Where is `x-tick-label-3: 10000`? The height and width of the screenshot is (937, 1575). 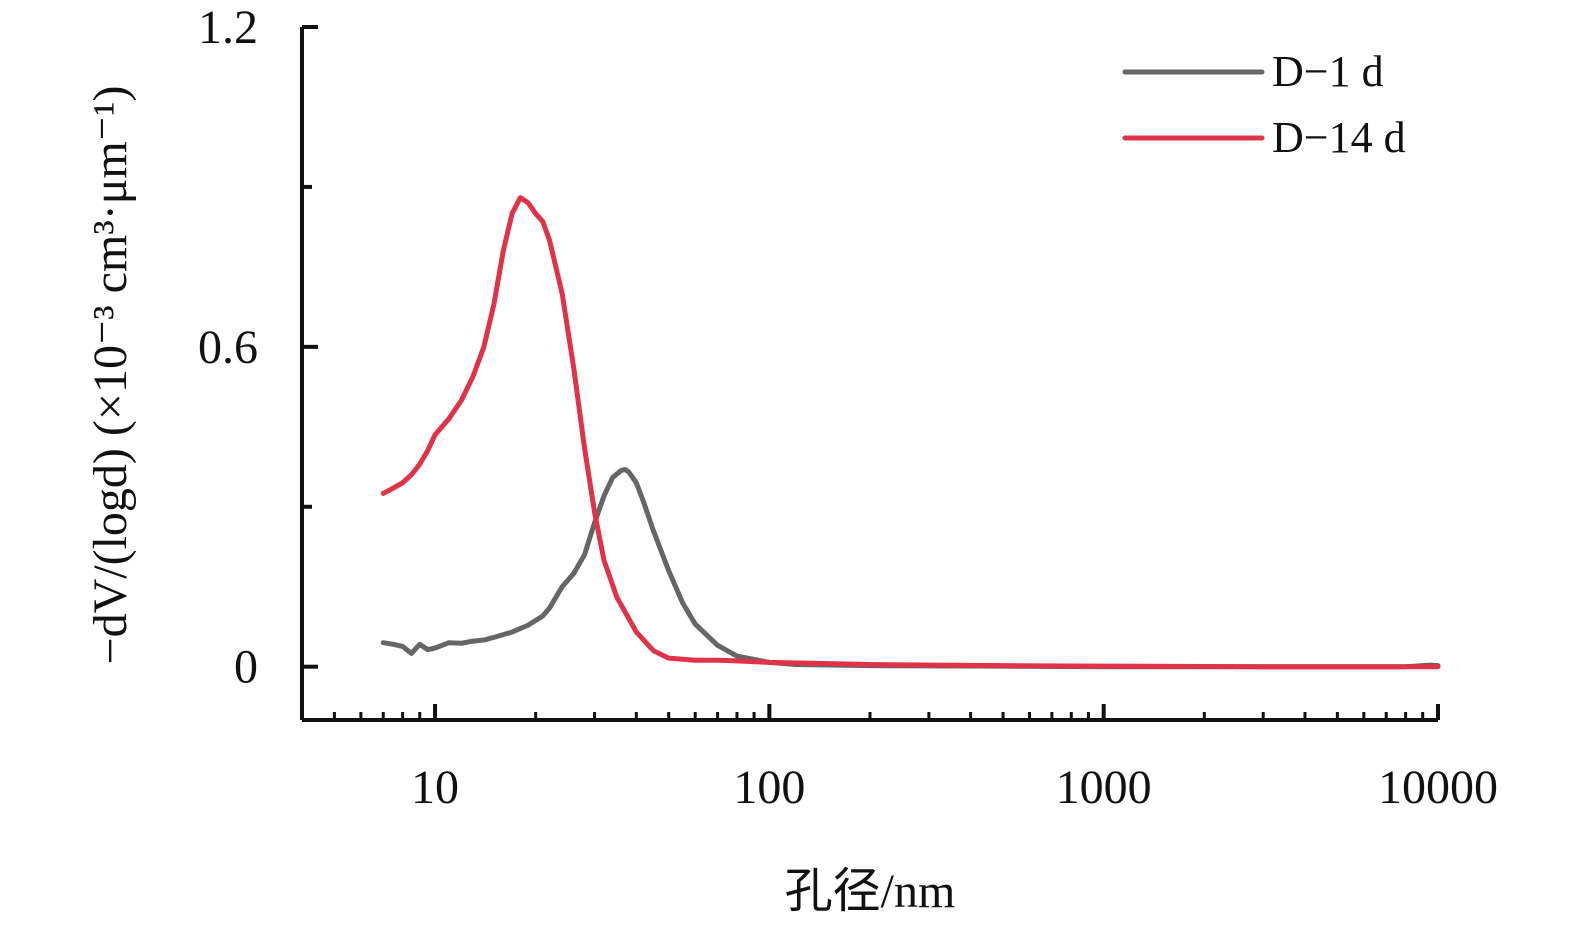
x-tick-label-3: 10000 is located at coordinates (1438, 787).